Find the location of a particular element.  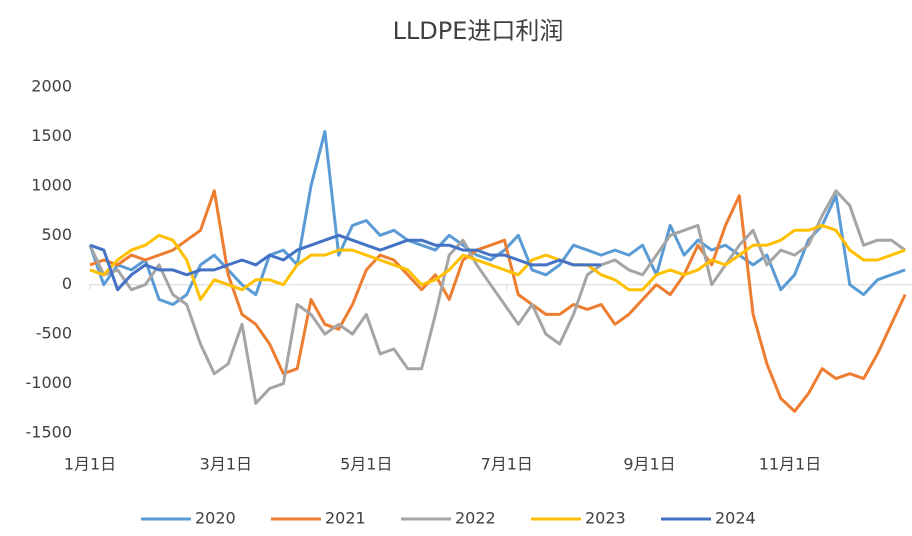

legend-label: 2024 is located at coordinates (735, 518).